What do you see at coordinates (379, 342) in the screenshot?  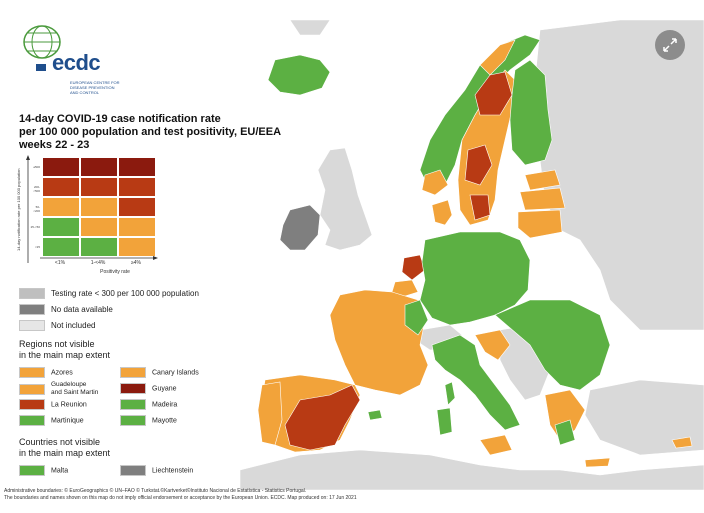 I see `france-region` at bounding box center [379, 342].